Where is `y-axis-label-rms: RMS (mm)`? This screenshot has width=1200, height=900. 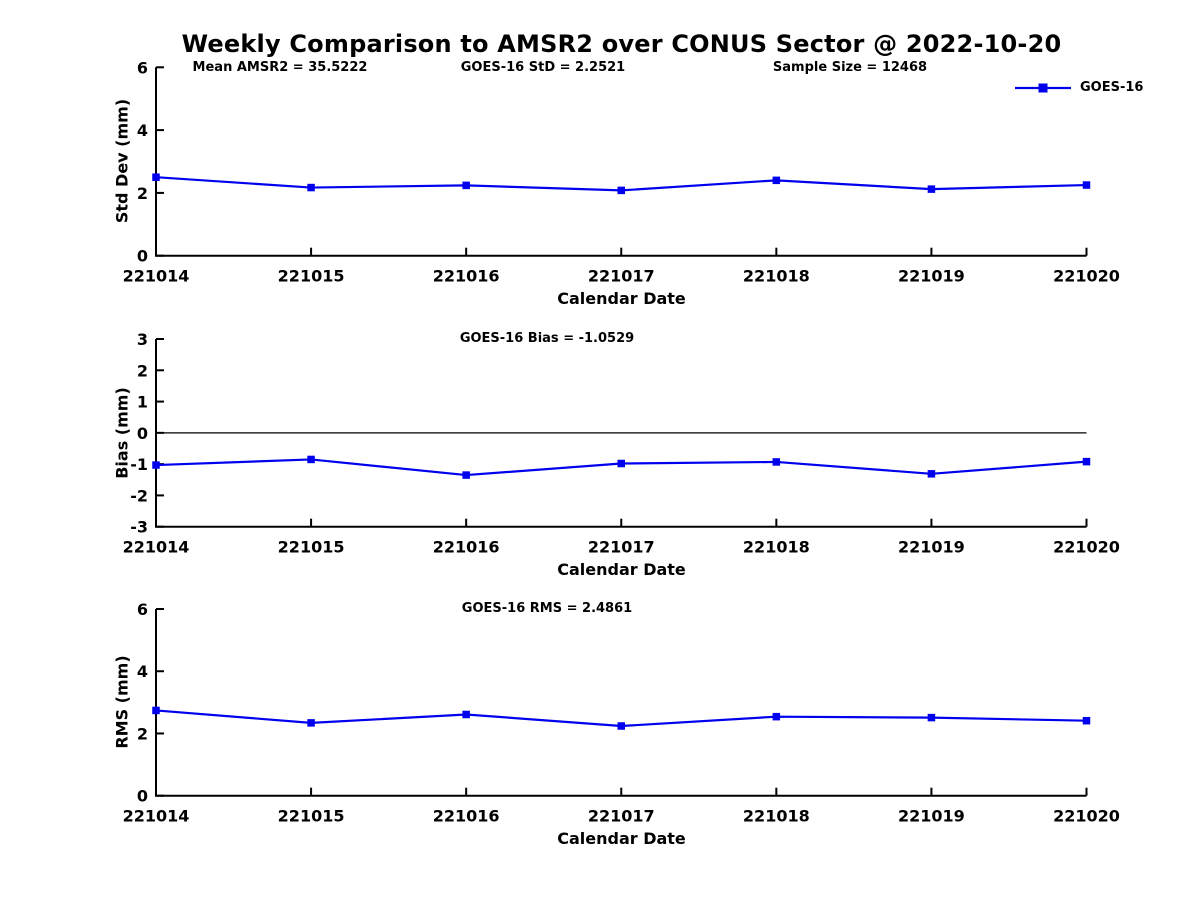
y-axis-label-rms: RMS (mm) is located at coordinates (122, 702).